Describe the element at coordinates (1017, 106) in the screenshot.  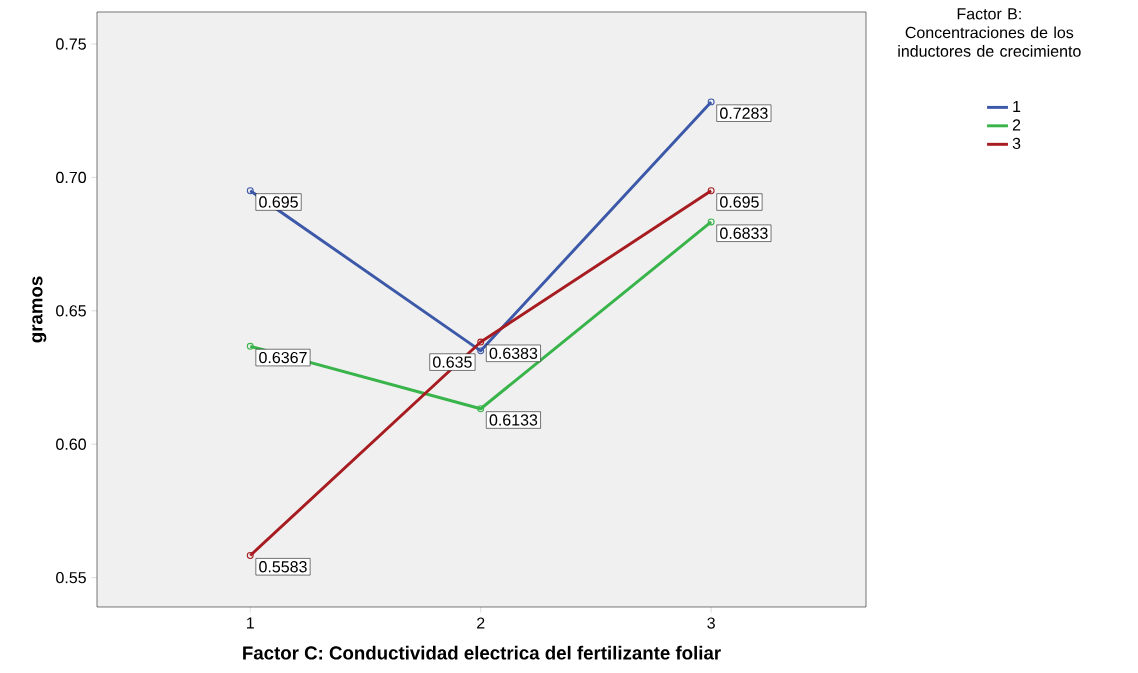
I see `legend-label: 1` at that location.